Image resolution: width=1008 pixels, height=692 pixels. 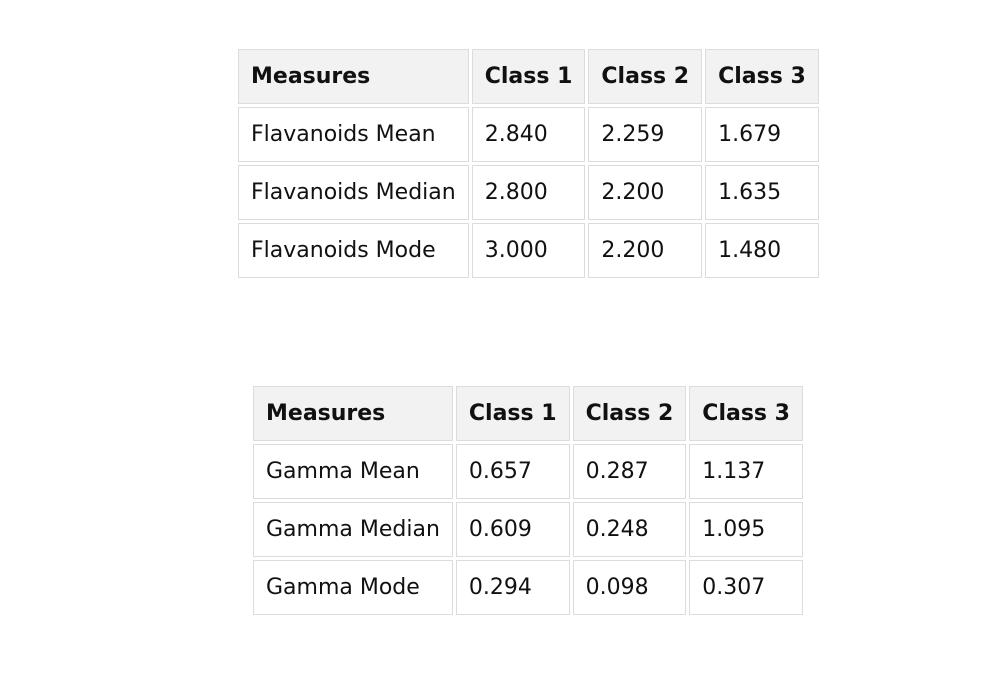 I want to click on table-row: Gamma Median 0.609 0.248 1.095, so click(x=528, y=529).